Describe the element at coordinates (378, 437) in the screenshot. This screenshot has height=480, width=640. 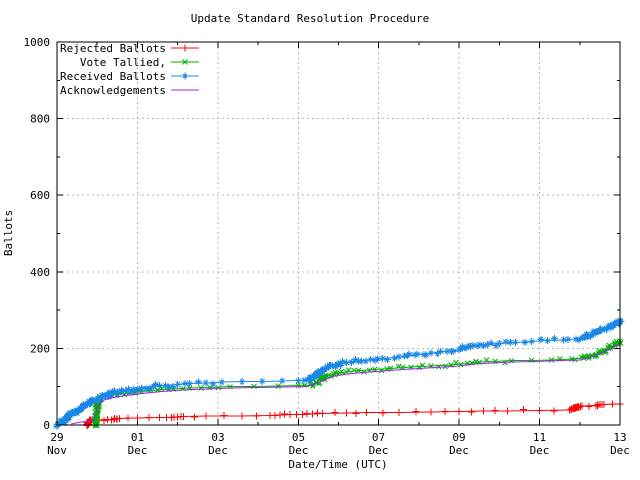
I see `x-tick-label-day: 07` at that location.